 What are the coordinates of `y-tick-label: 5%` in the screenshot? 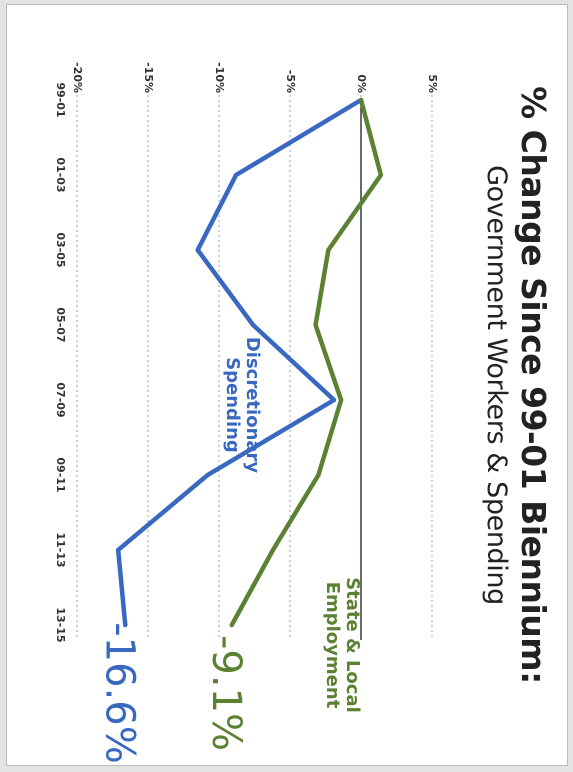 It's located at (432, 83).